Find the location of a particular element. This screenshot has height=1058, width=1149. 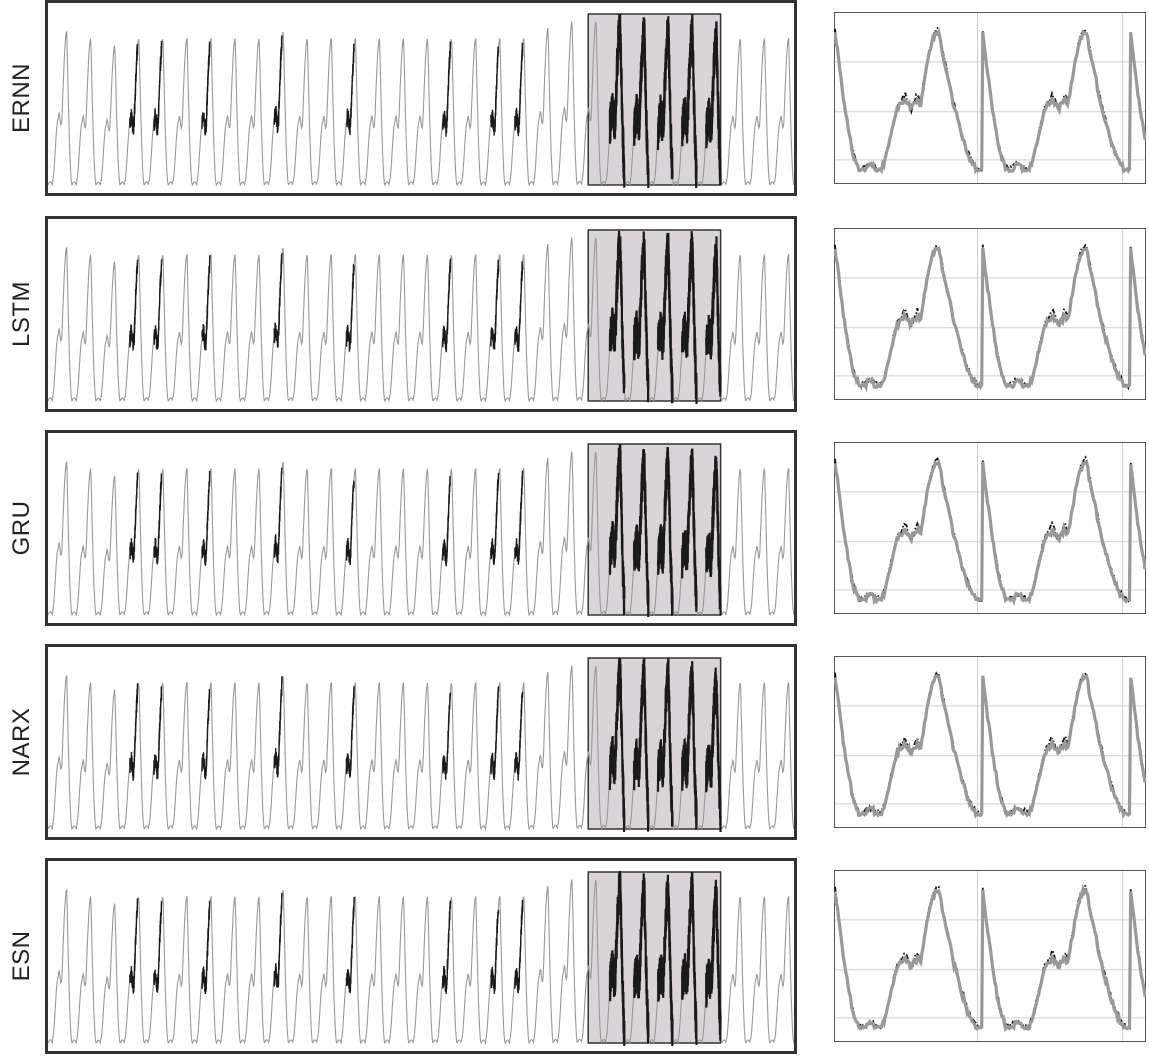

row-label-container: ERNN is located at coordinates (22, 98).